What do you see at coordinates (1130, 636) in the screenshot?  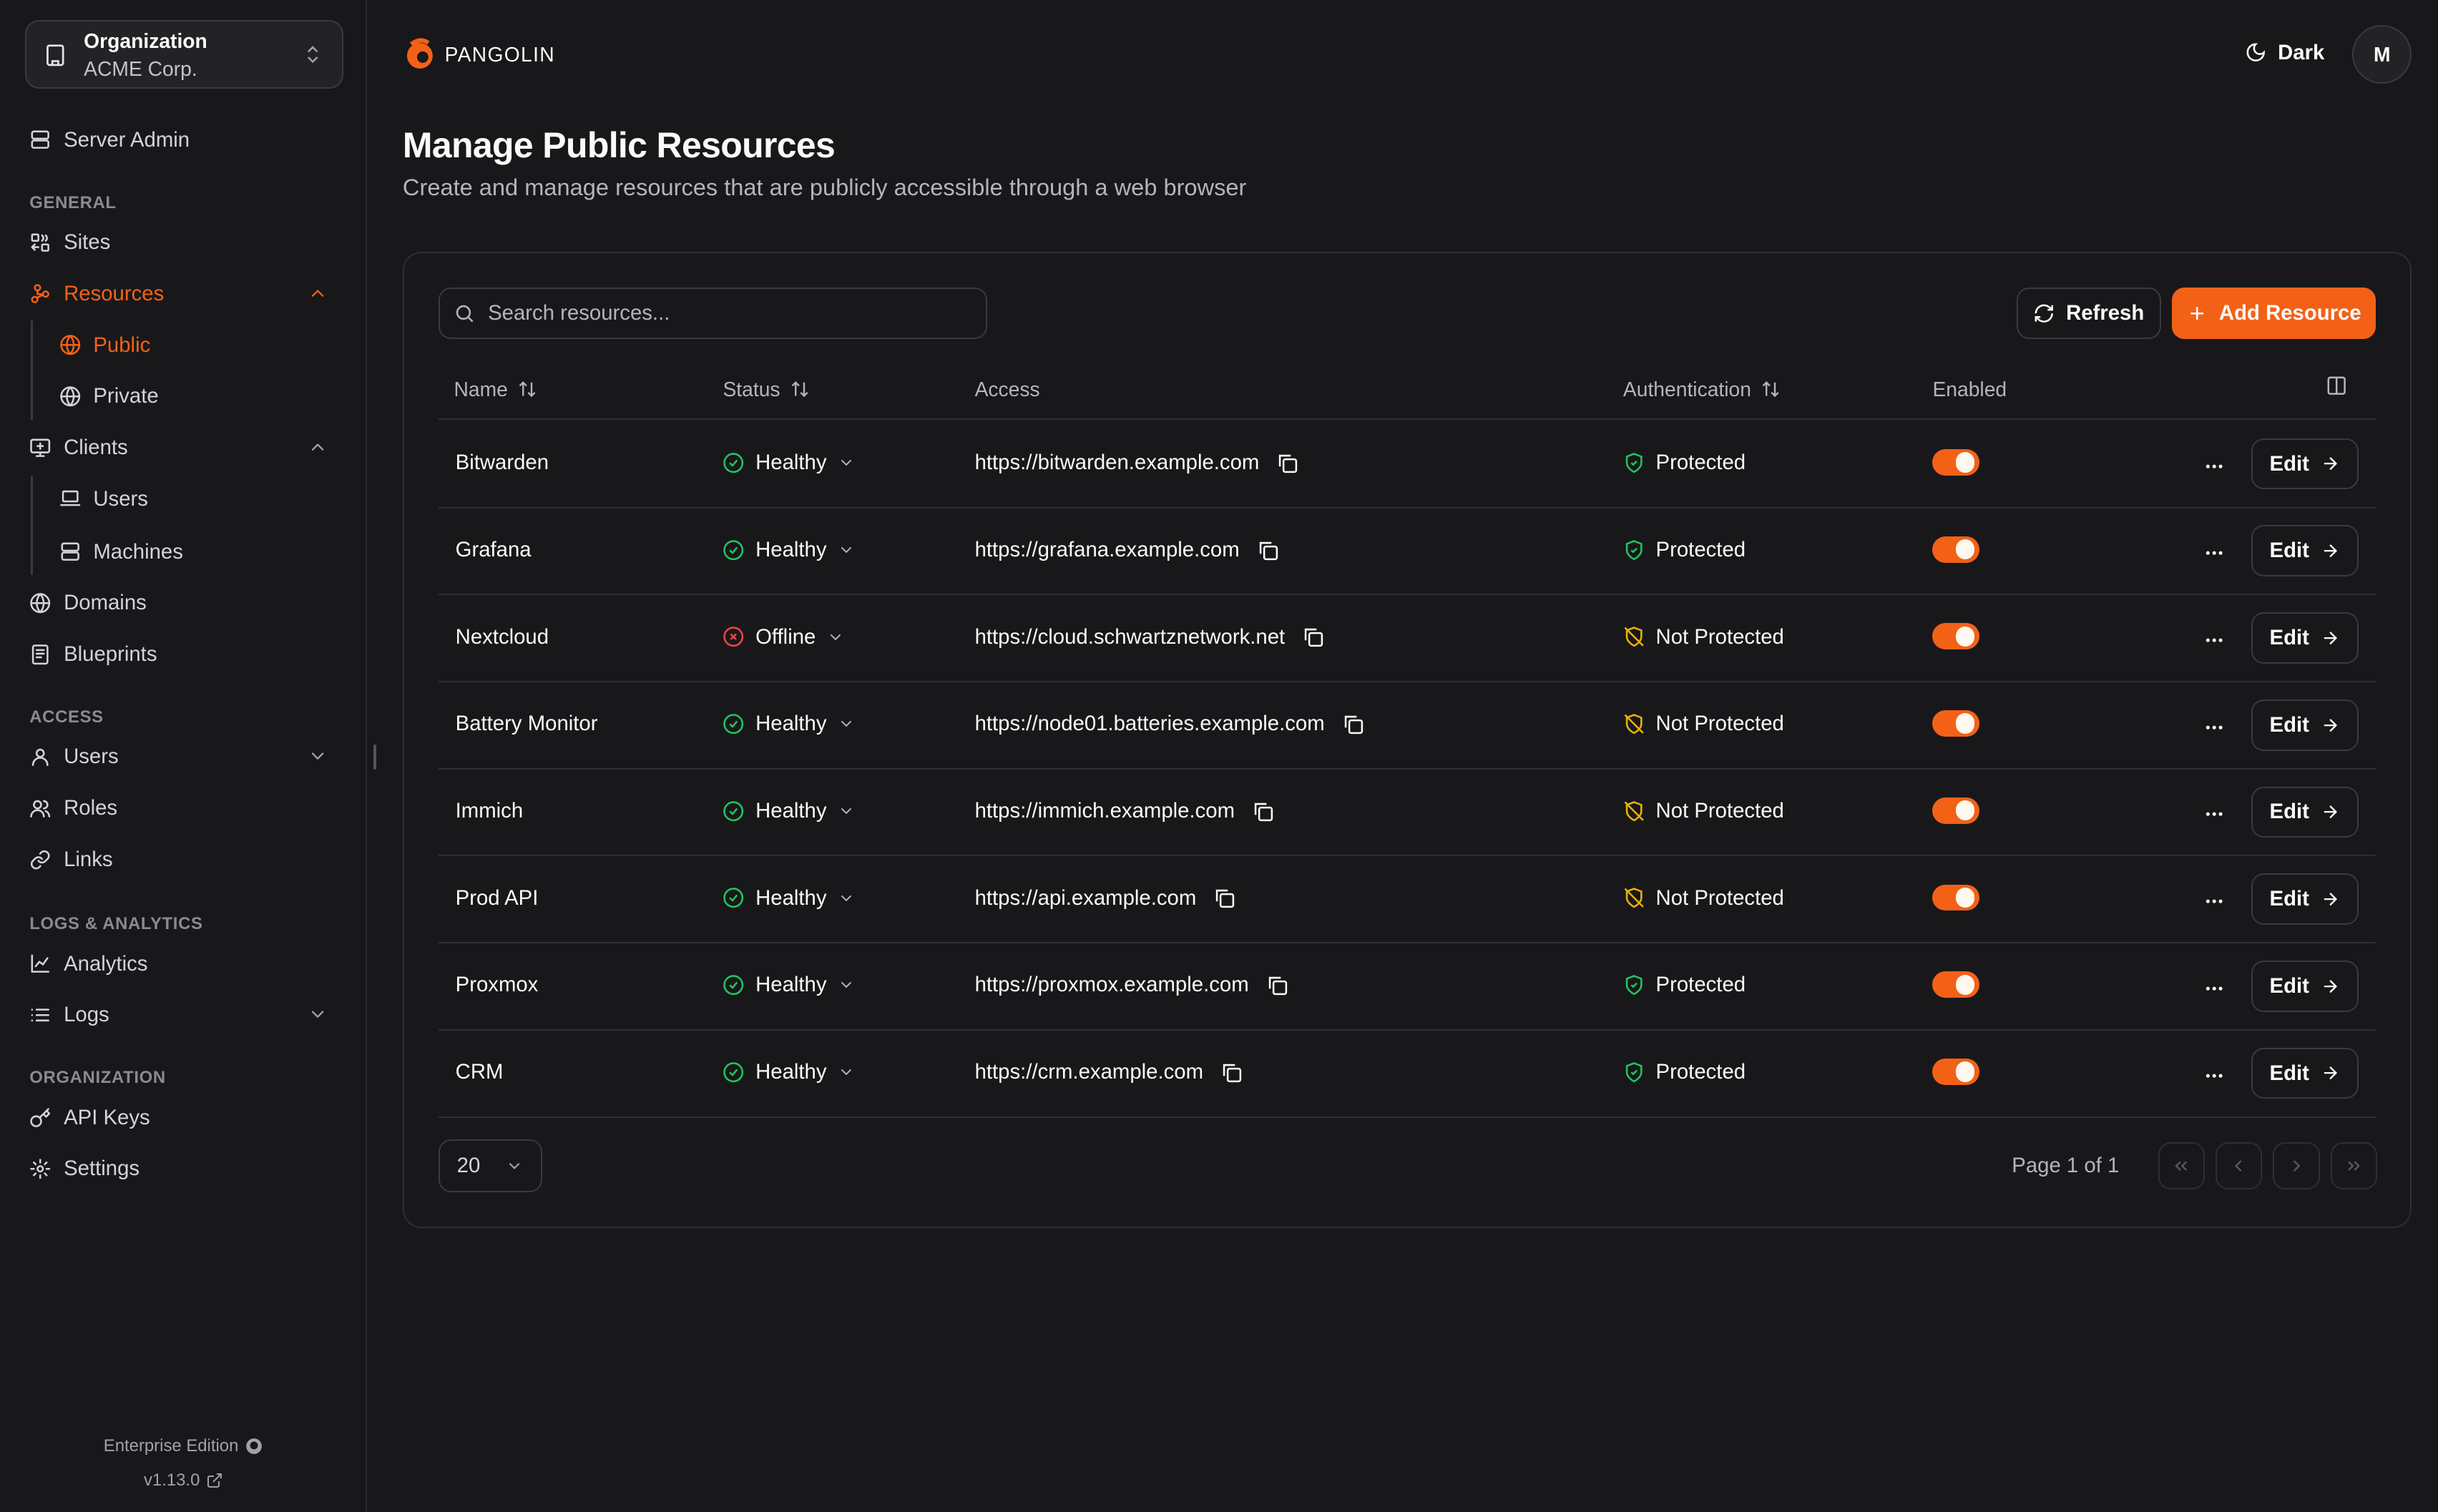 I see `access-link: https://cloud.schwartznetwork.net` at bounding box center [1130, 636].